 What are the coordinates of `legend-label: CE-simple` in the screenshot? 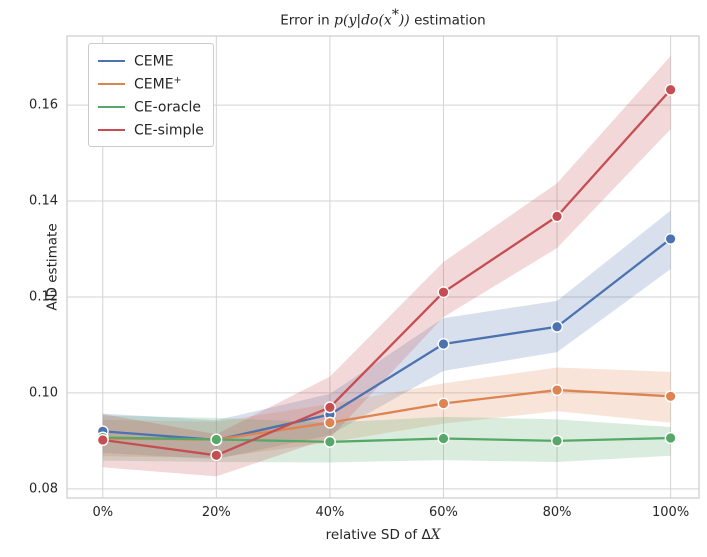 It's located at (169, 130).